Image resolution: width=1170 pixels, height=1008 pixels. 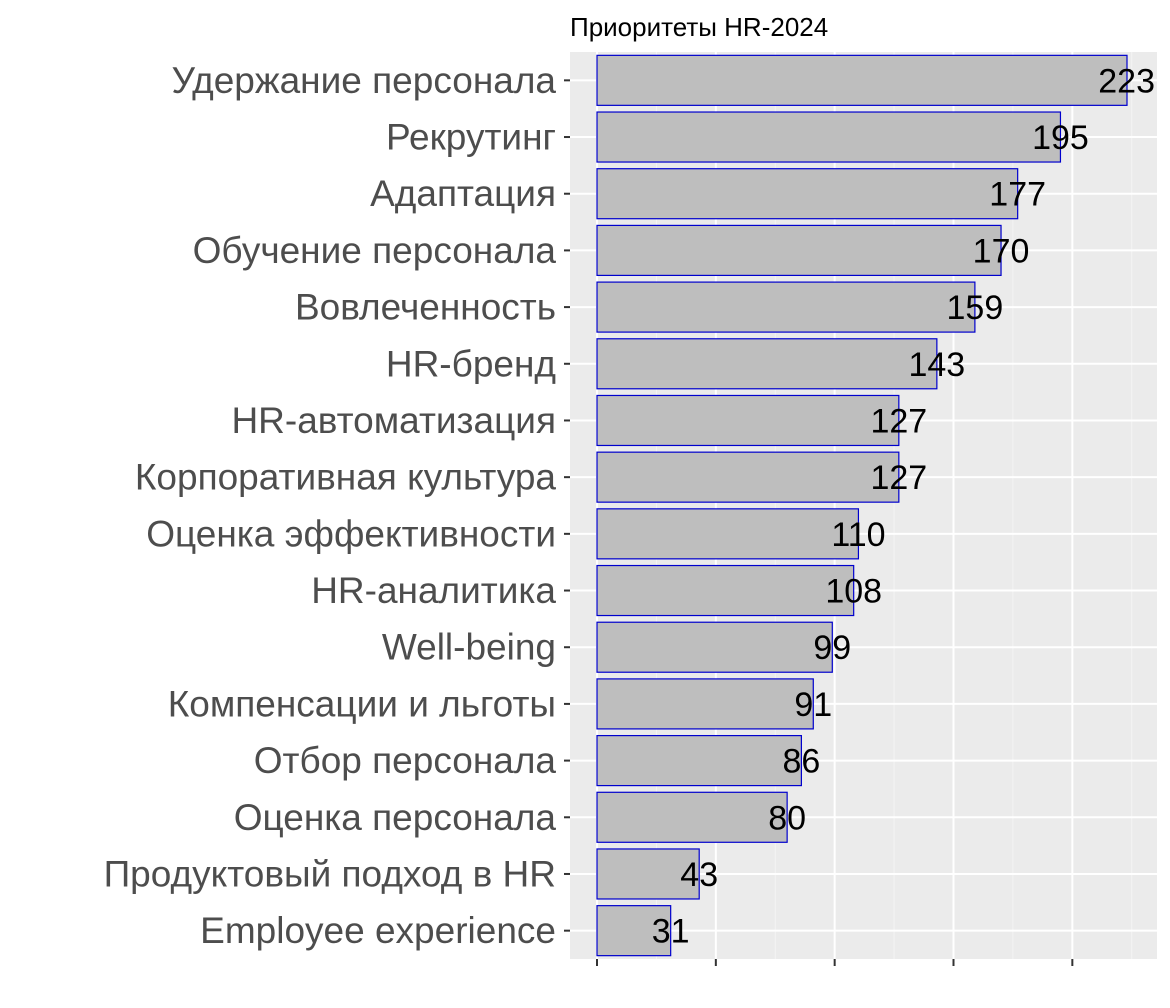 I want to click on value-label: 86, so click(x=801, y=762).